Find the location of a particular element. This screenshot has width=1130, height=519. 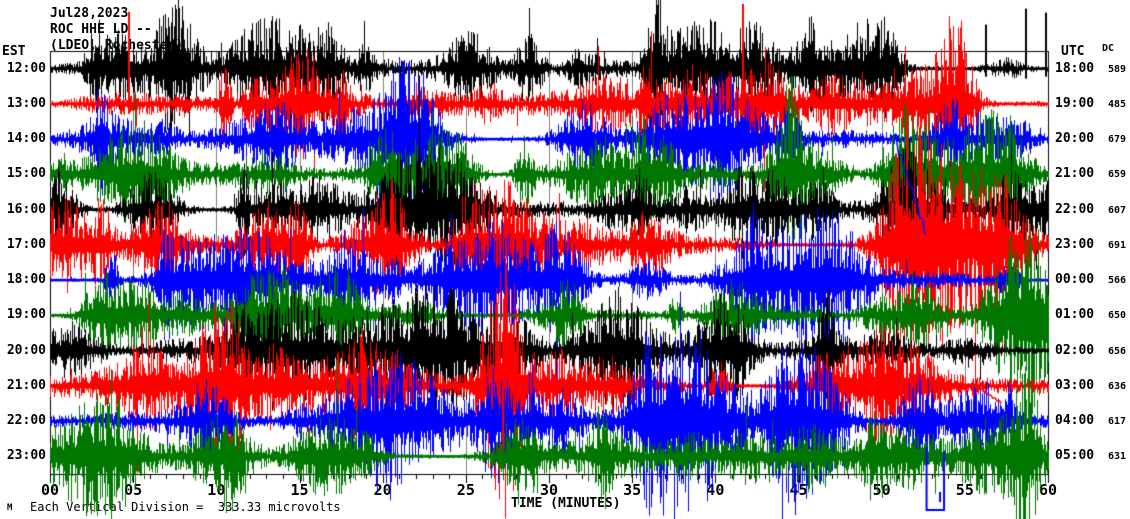

est-label-row-6: 18:00 is located at coordinates (26, 280).